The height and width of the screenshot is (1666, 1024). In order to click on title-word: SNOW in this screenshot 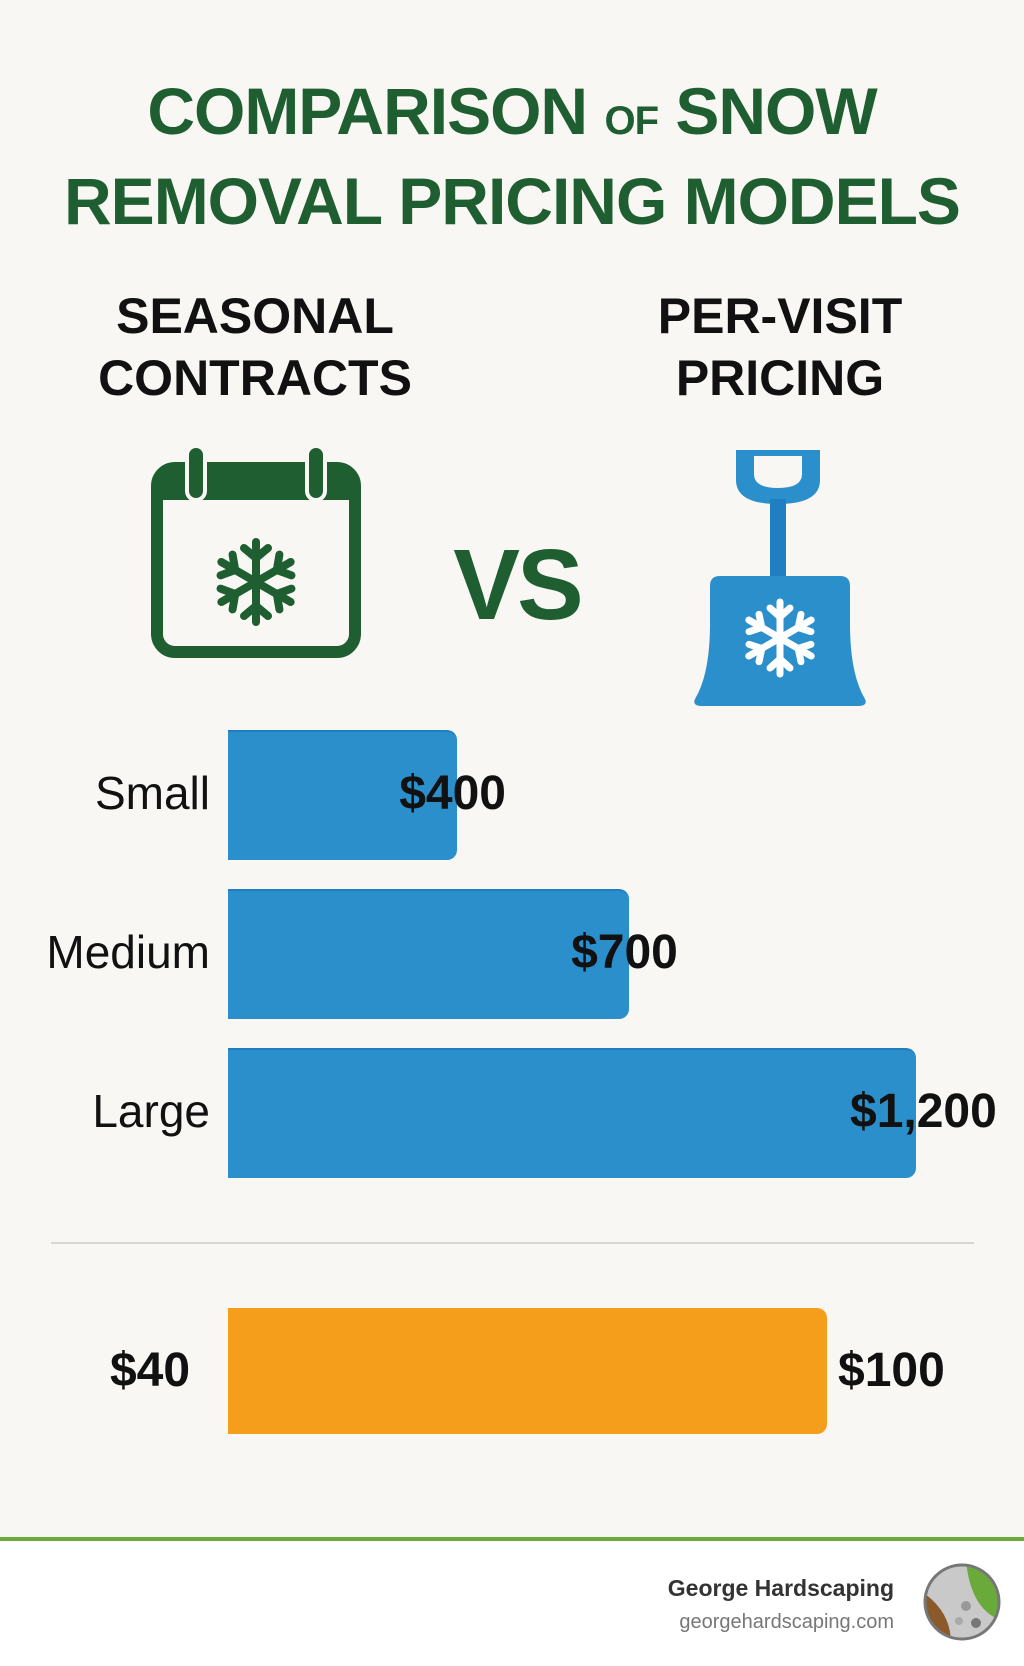, I will do `click(776, 111)`.